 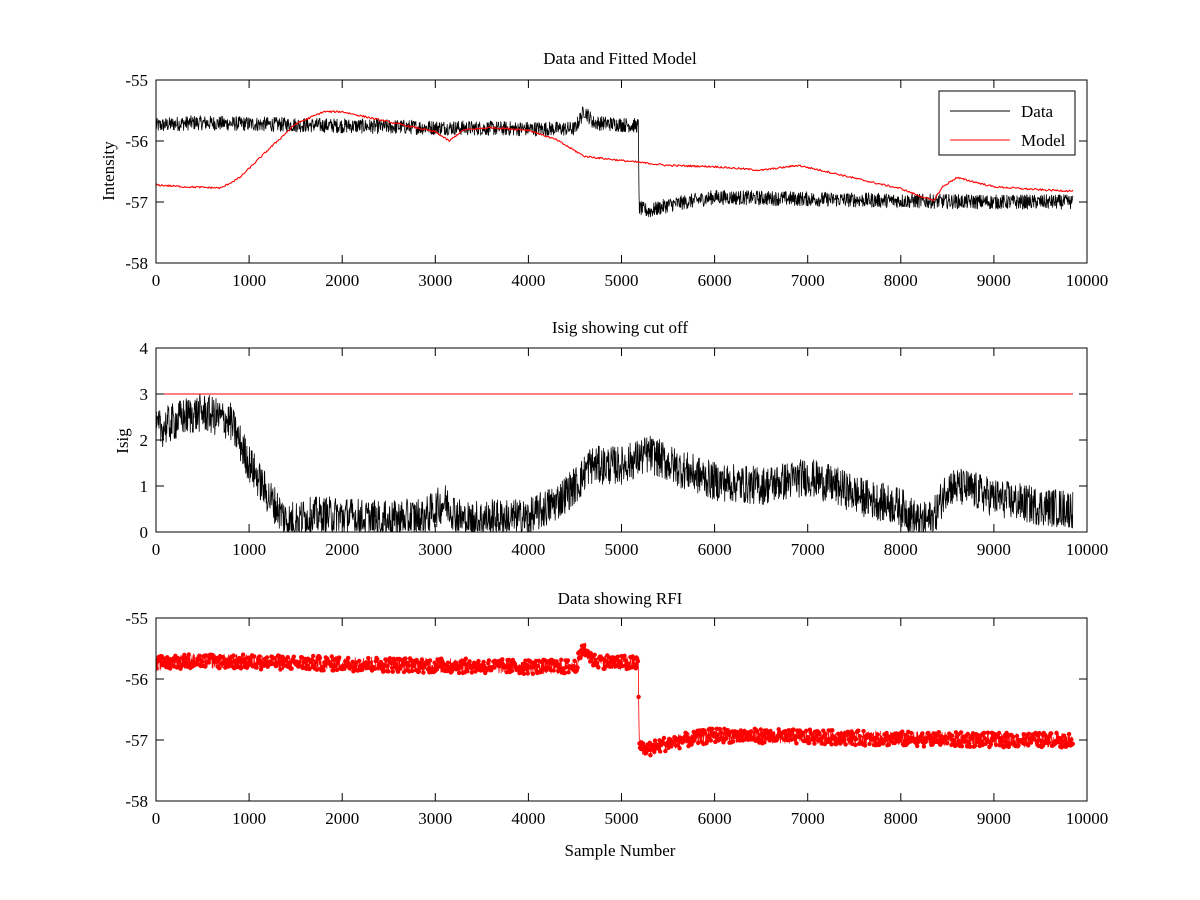 I want to click on panel-3-title: Data showing RFI, so click(x=620, y=598).